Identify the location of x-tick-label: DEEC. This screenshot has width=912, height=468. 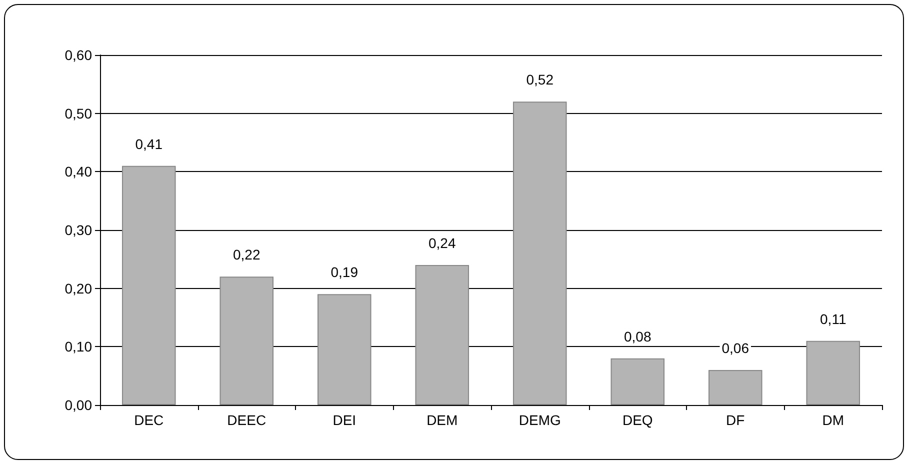
(246, 420).